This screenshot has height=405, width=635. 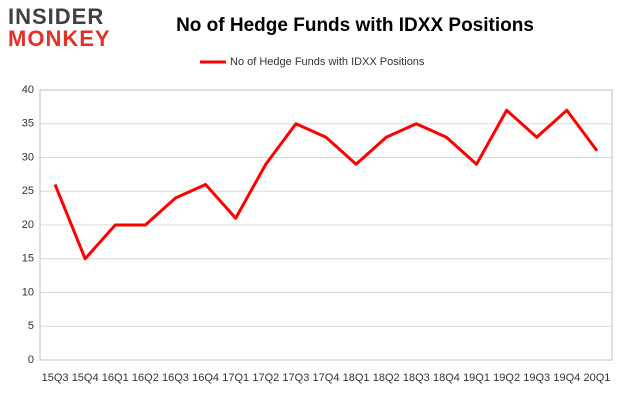 I want to click on y-tick-label: 10, so click(x=28, y=292).